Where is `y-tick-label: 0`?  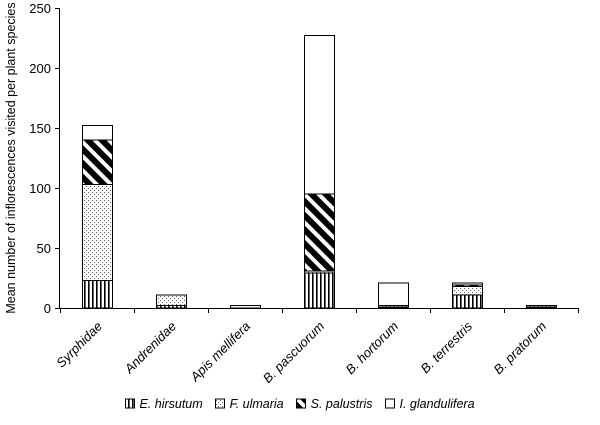 y-tick-label: 0 is located at coordinates (47, 308).